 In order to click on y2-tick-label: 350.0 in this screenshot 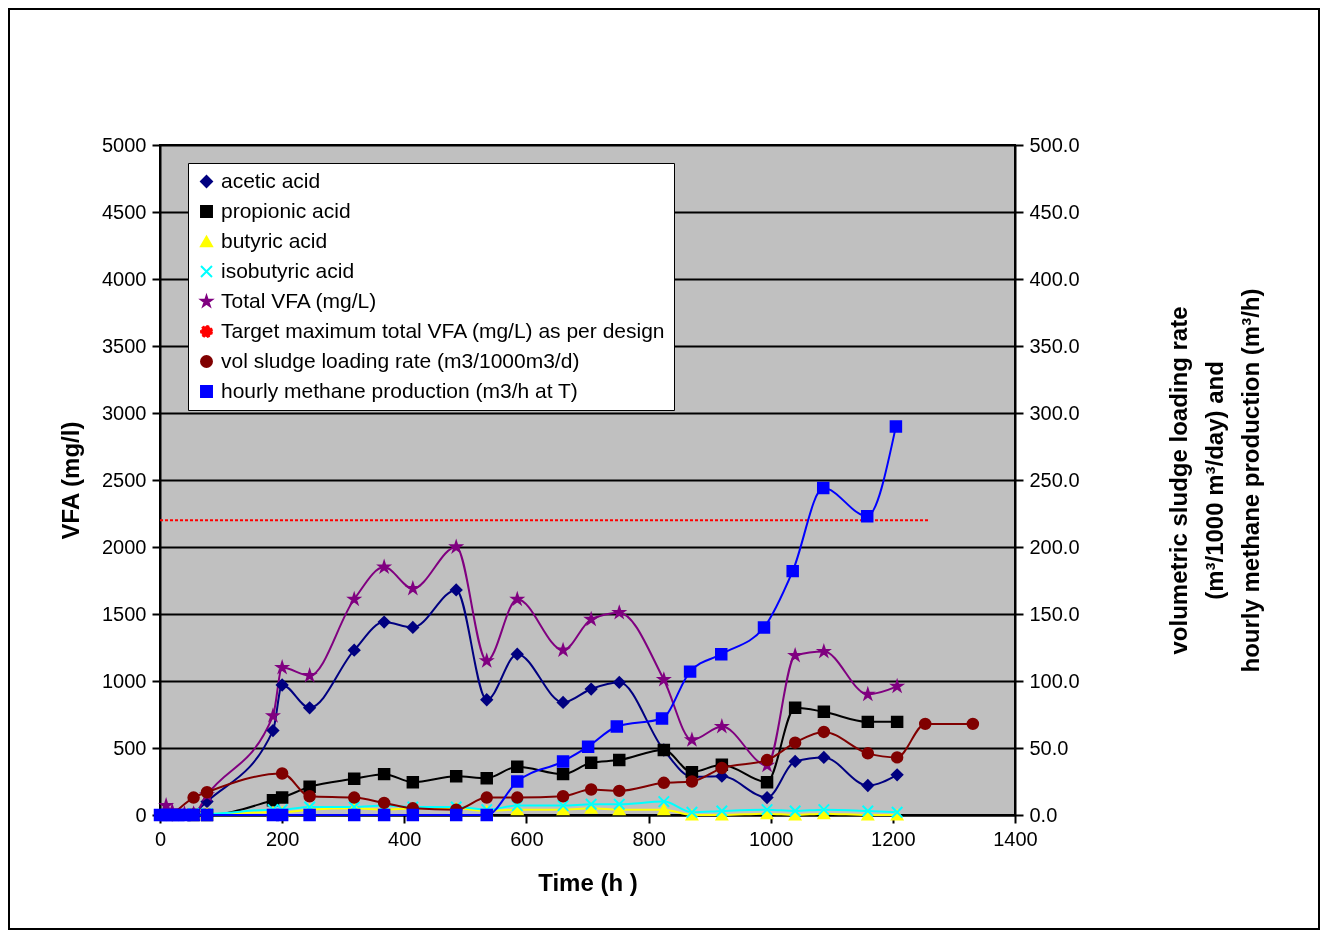, I will do `click(1054, 345)`.